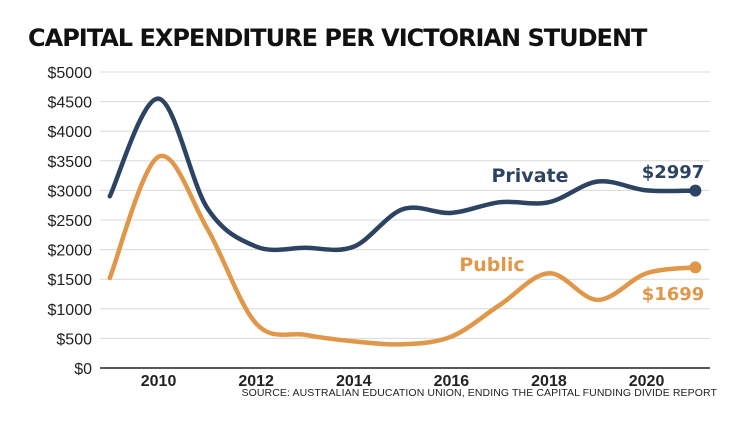 This screenshot has height=427, width=743. Describe the element at coordinates (403, 381) in the screenshot. I see `x-axis-tick-labels: 2010 2012 2014 2016 2018 2020` at that location.